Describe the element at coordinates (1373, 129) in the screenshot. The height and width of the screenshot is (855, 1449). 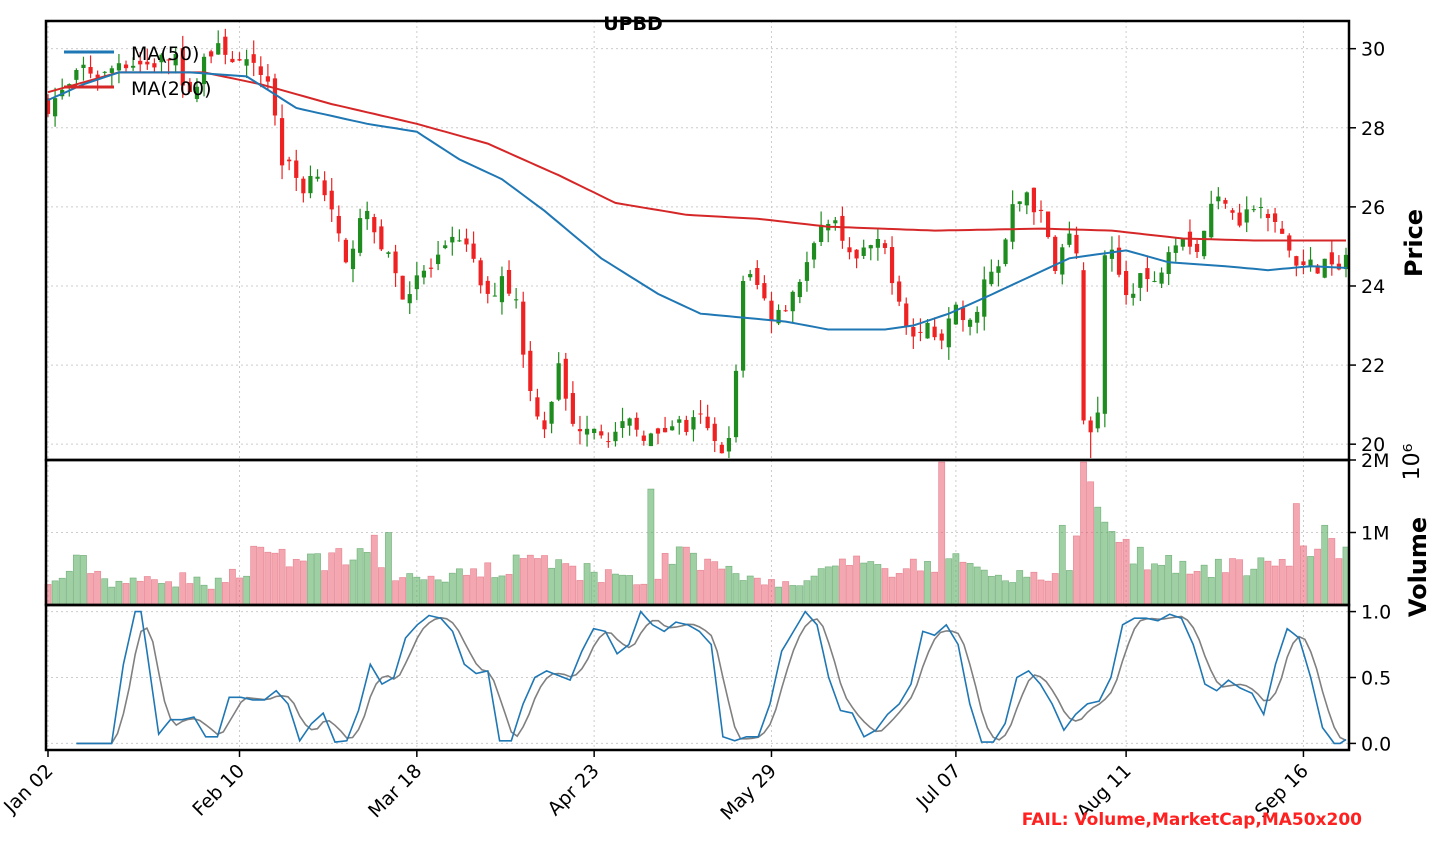
I see `price-tick-label: 28` at that location.